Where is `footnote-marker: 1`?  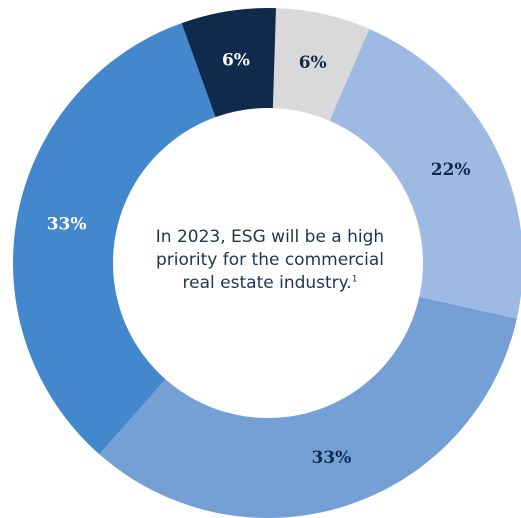 footnote-marker: 1 is located at coordinates (354, 279).